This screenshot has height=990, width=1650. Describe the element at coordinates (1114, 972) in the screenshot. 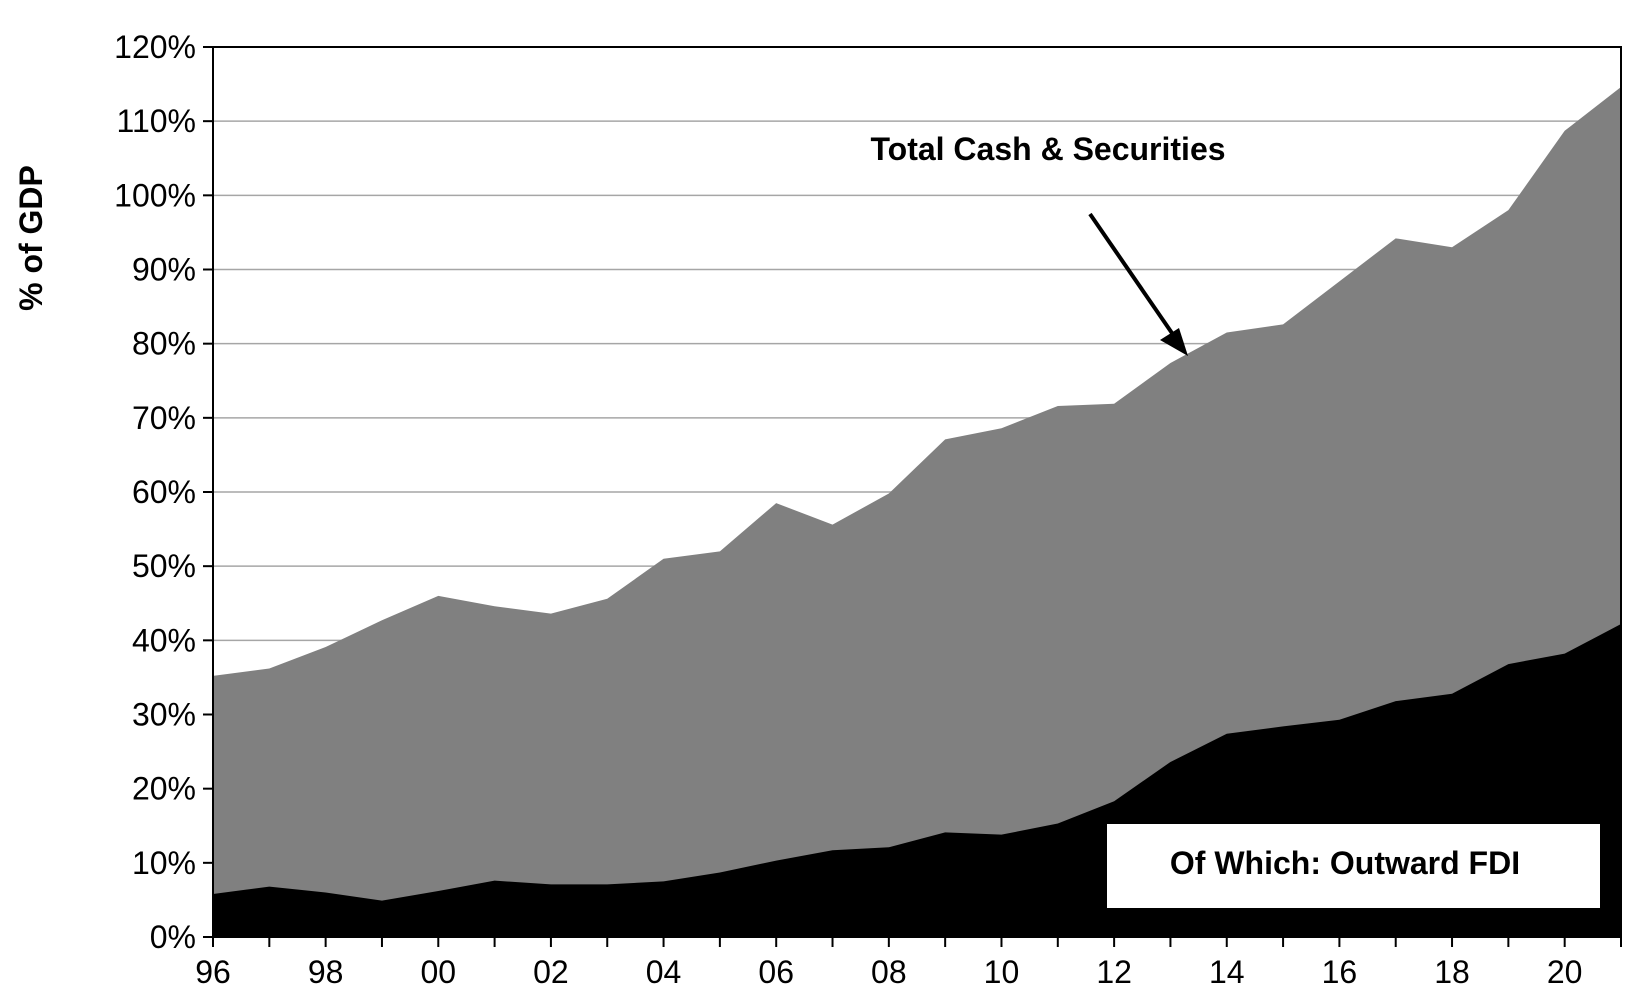

I see `x-tick-label: 12` at that location.